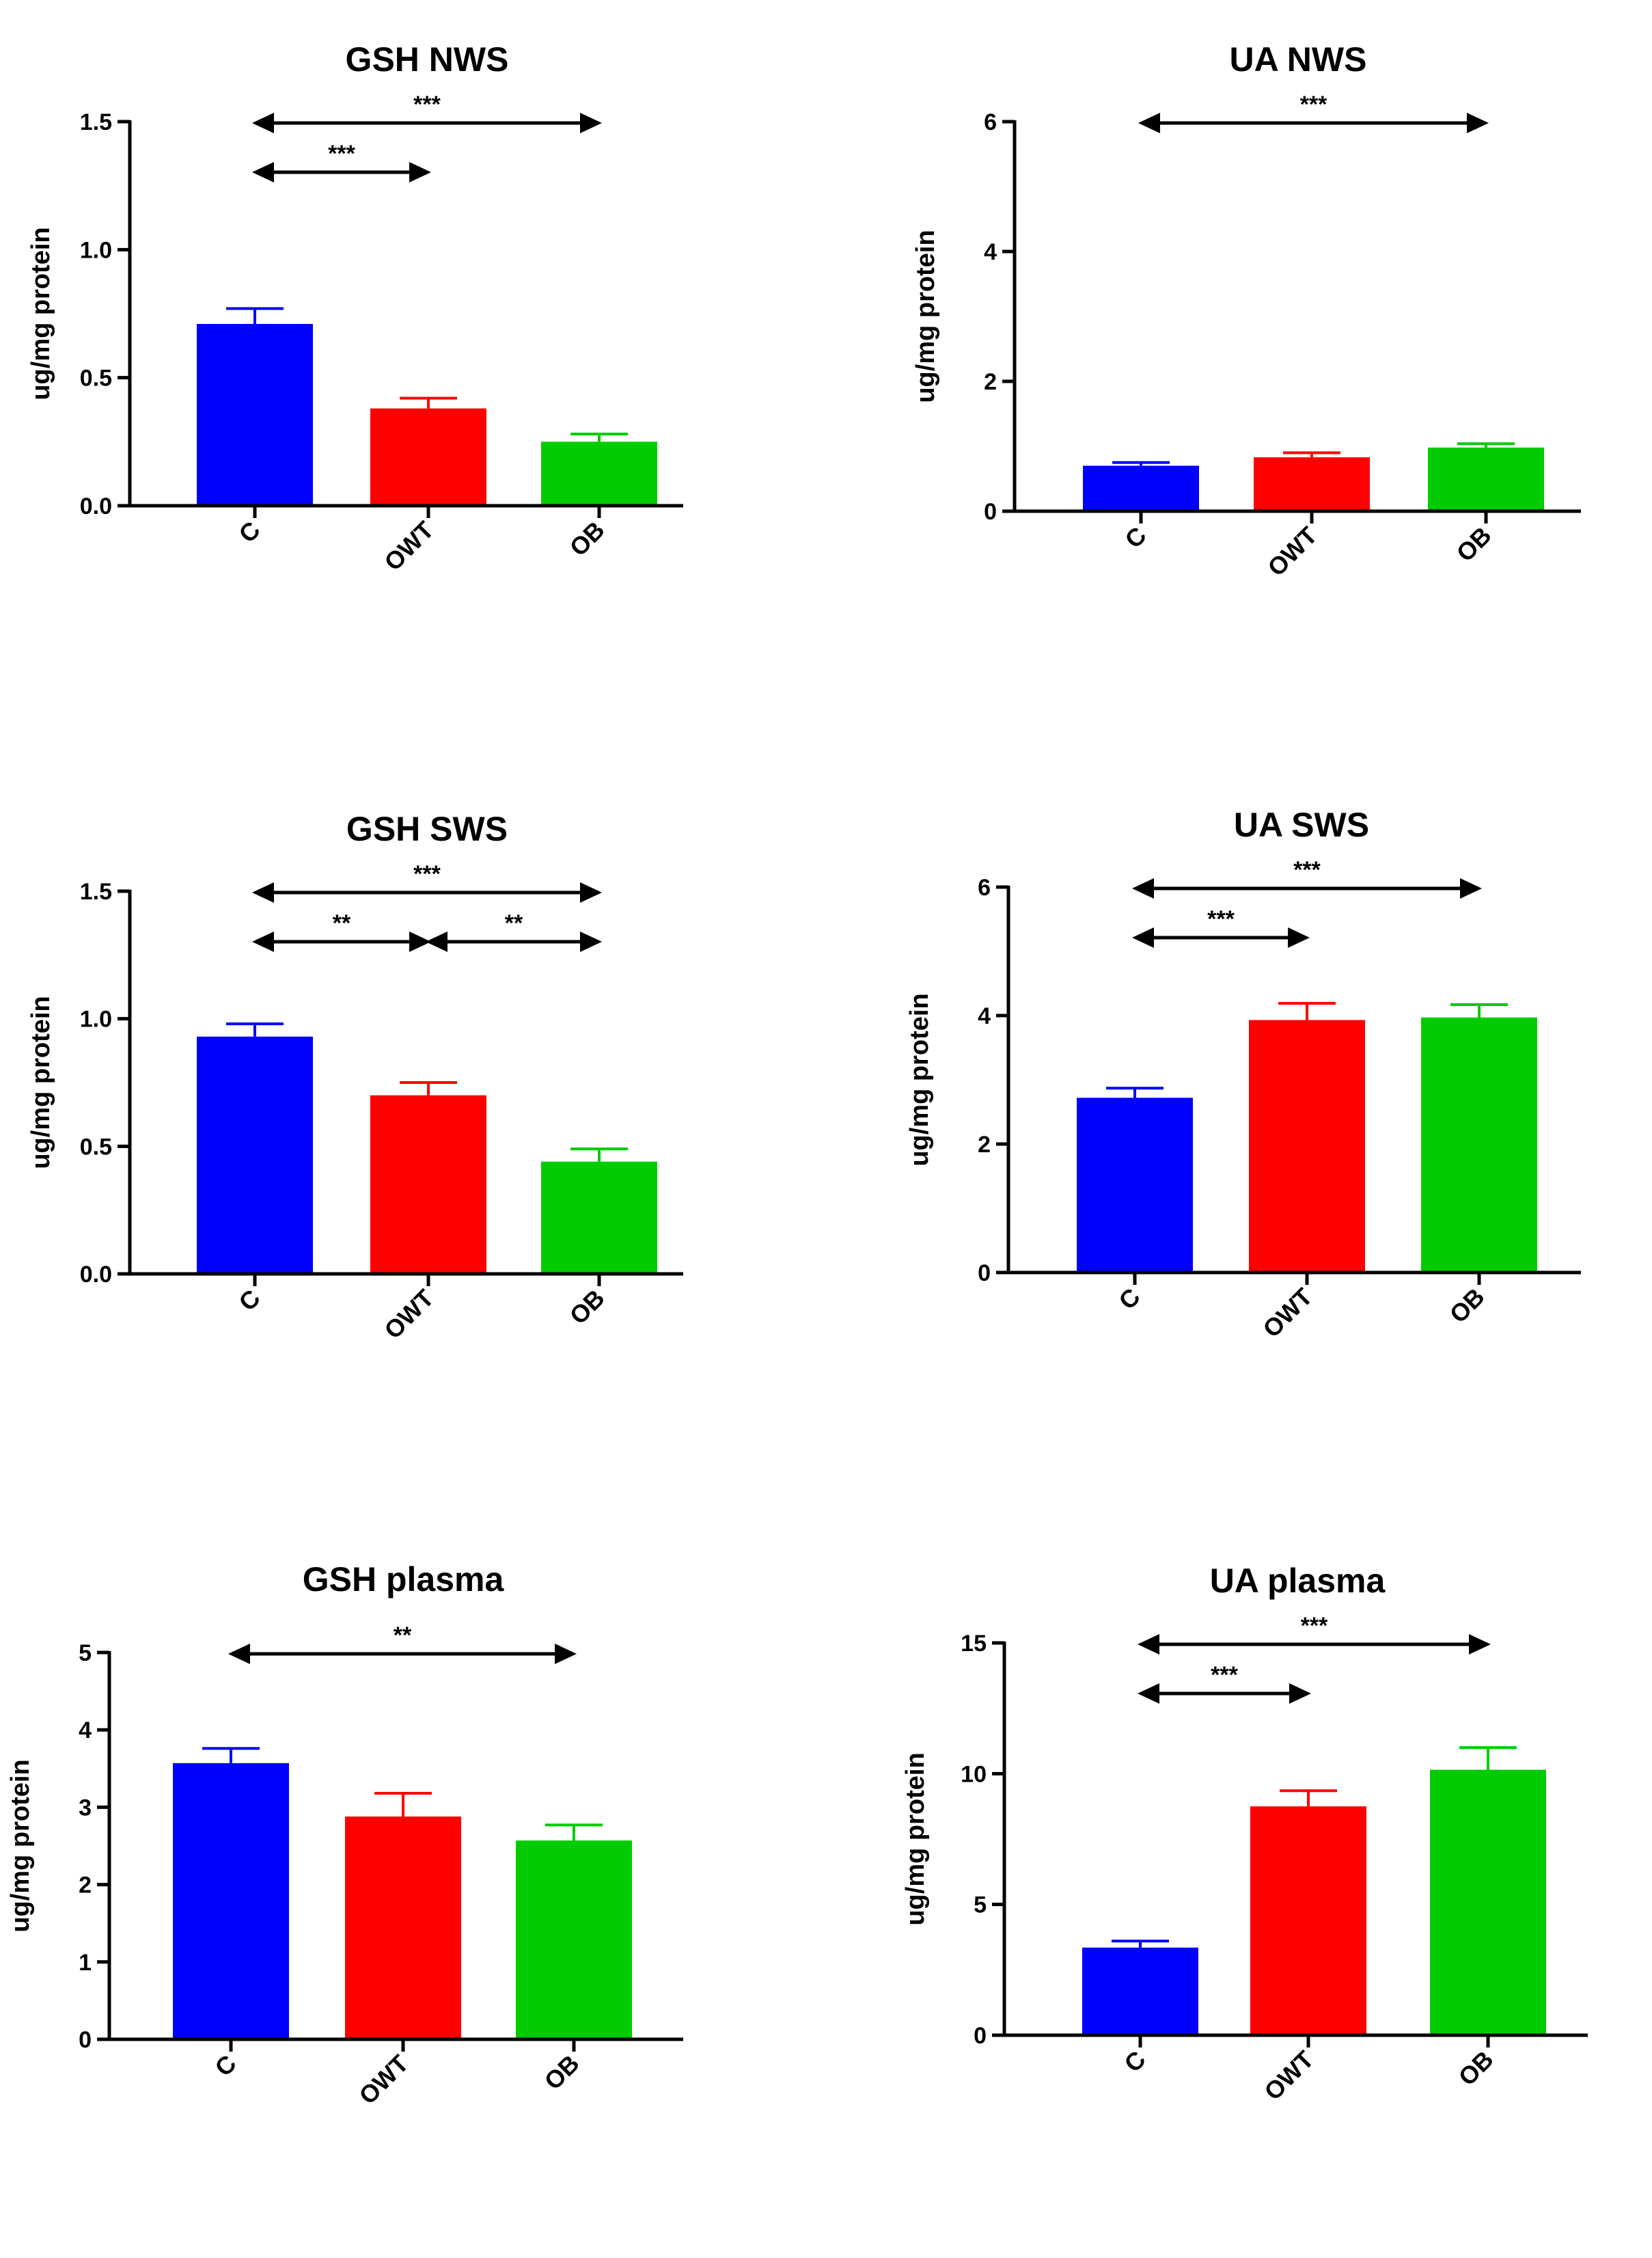 The image size is (1652, 2258). I want to click on y-tick-label: 0.5, so click(96, 1147).